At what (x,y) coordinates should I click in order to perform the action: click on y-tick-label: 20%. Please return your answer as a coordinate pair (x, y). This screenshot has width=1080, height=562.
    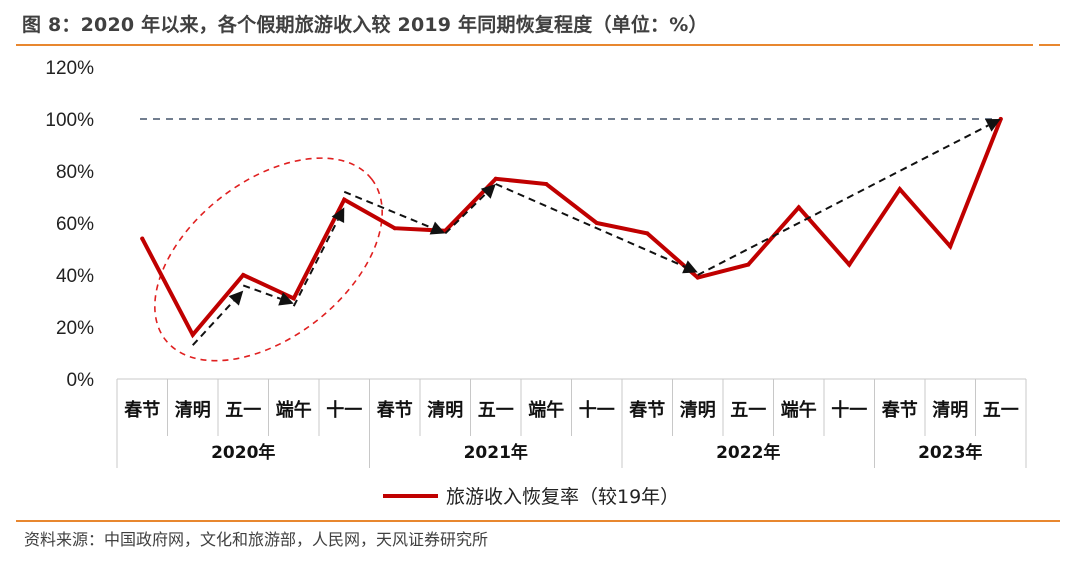
    Looking at the image, I should click on (75, 328).